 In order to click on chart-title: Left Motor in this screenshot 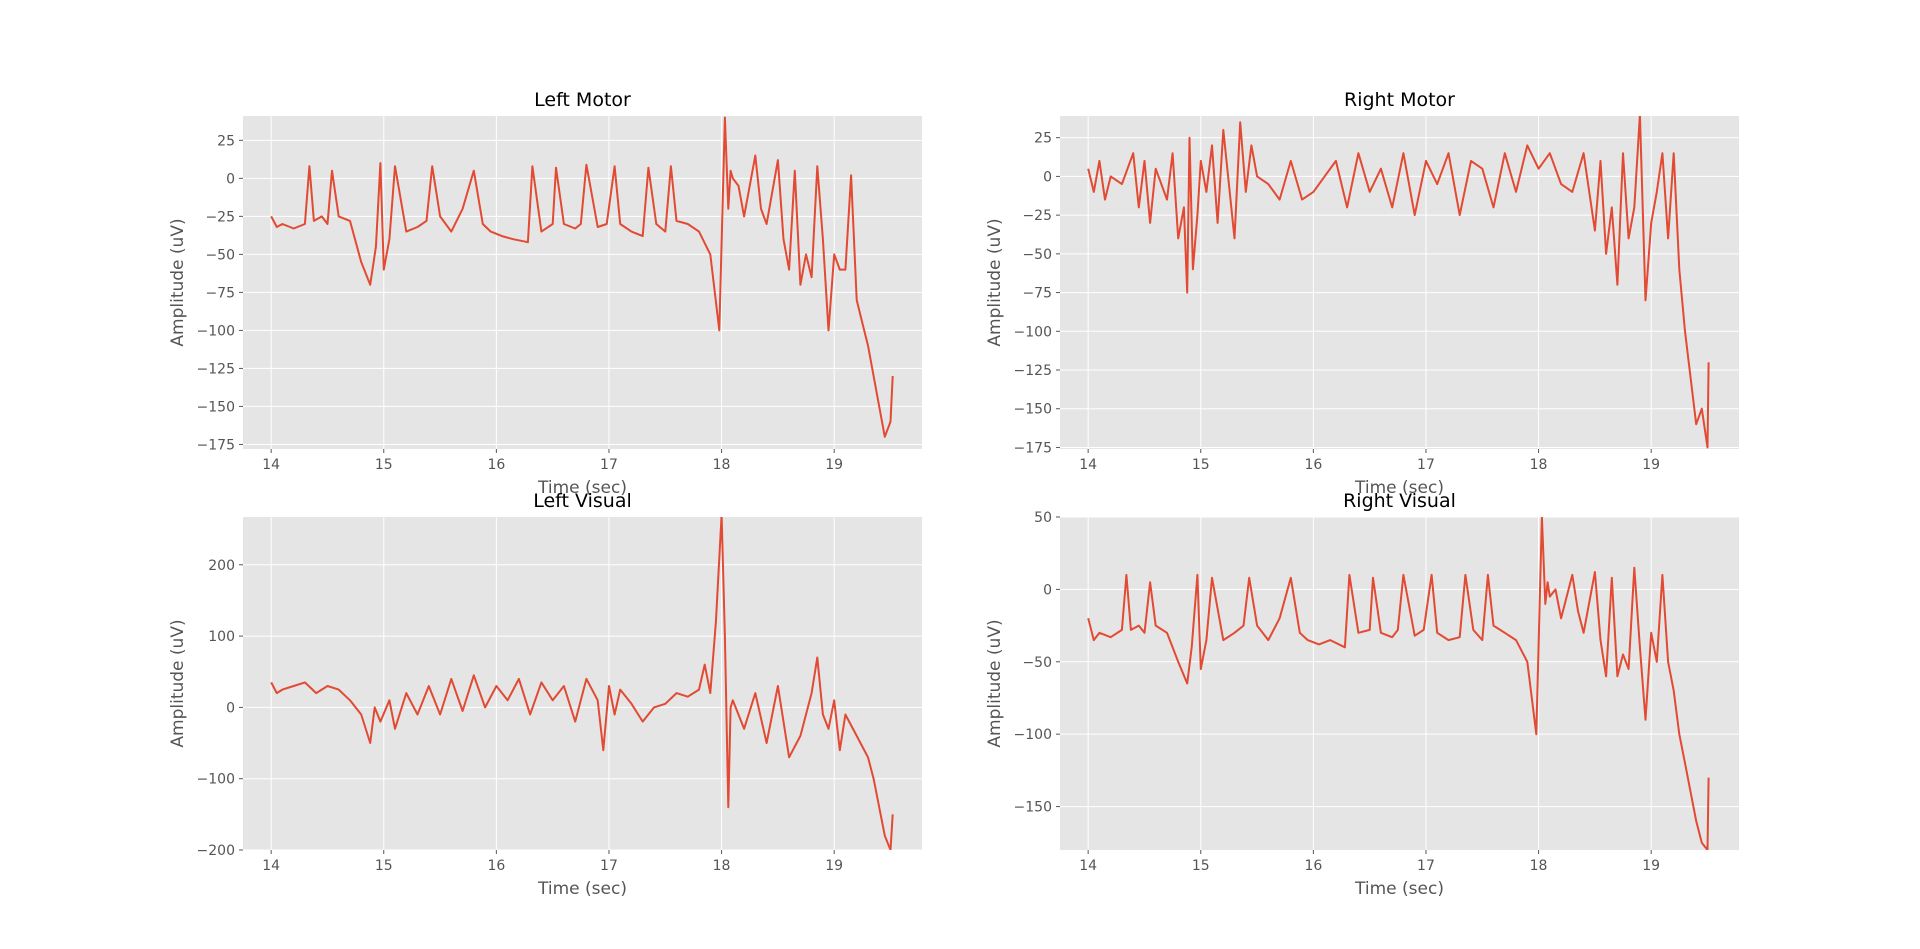, I will do `click(582, 100)`.